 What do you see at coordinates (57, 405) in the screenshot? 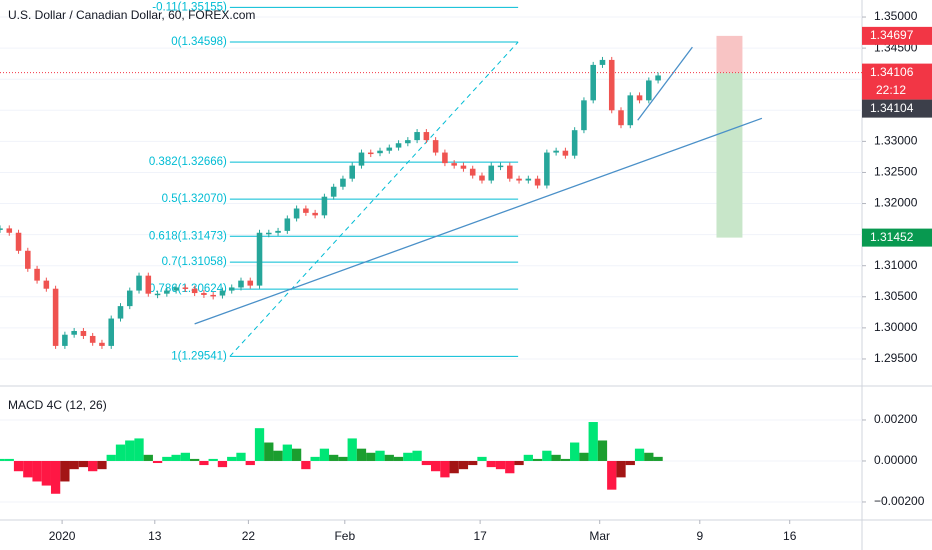
I see `macd-title: MACD 4C (12, 26)` at bounding box center [57, 405].